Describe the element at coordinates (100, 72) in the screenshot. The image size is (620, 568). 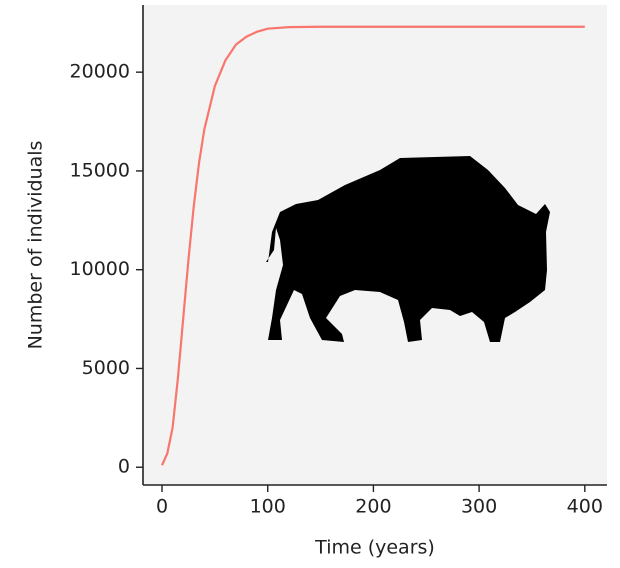
I see `y-tick-label: 20000` at that location.